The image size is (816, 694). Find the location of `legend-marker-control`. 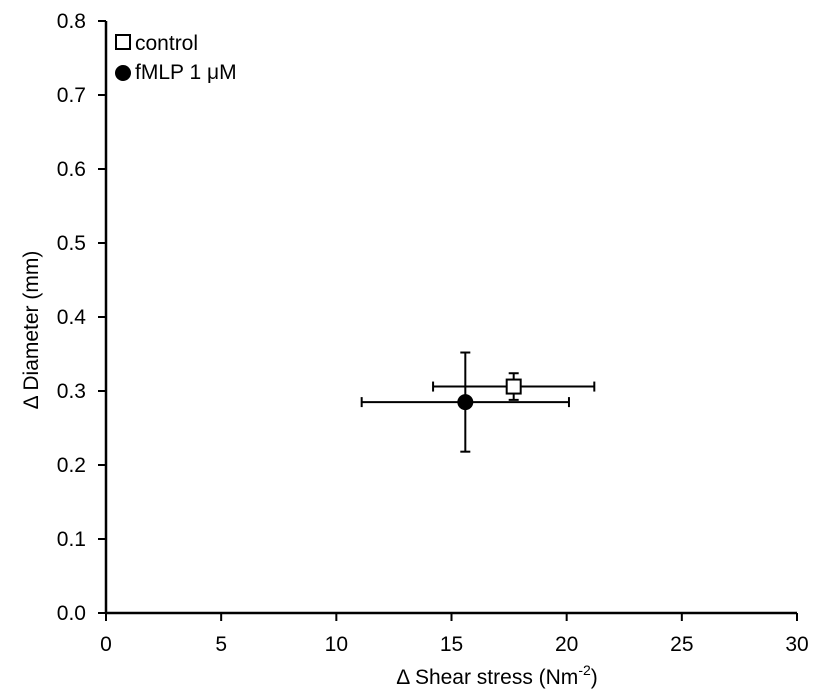

legend-marker-control is located at coordinates (123, 42).